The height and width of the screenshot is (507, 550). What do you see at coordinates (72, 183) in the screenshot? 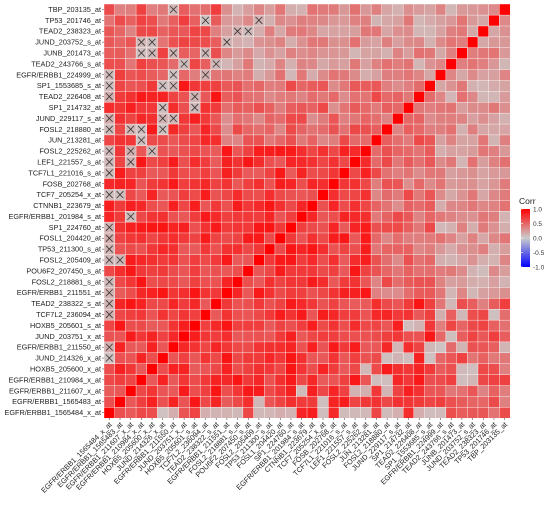
I see `y-tick-label: FOSB_202768_at` at bounding box center [72, 183].